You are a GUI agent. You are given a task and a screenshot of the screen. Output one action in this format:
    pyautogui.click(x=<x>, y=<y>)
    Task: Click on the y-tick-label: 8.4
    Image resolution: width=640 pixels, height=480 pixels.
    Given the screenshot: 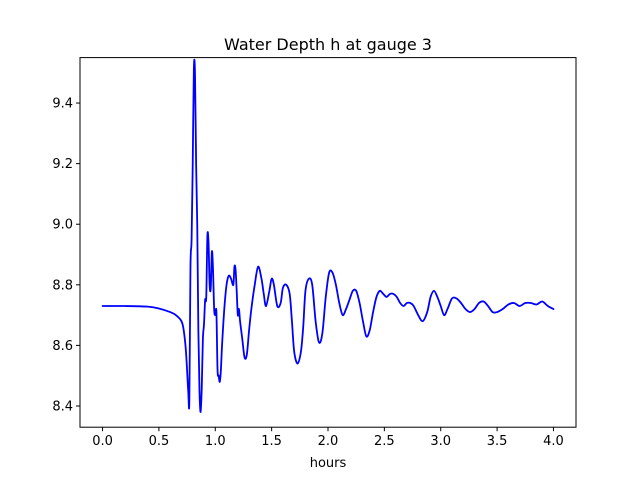 What is the action you would take?
    pyautogui.click(x=62, y=406)
    